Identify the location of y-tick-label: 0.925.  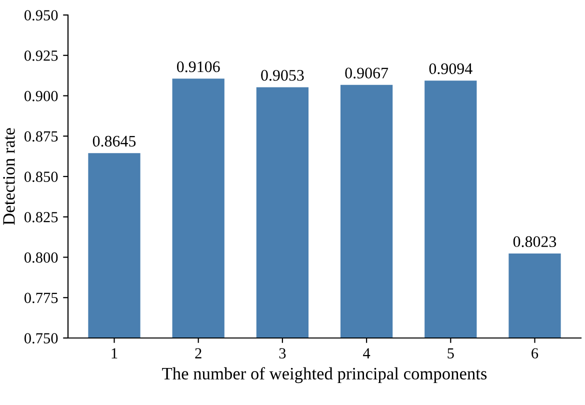
(41, 55).